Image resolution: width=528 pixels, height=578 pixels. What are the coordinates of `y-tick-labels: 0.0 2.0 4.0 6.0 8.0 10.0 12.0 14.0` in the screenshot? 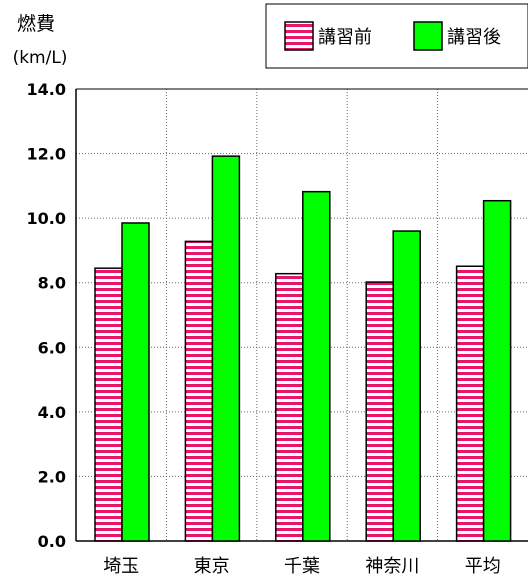 It's located at (46, 315).